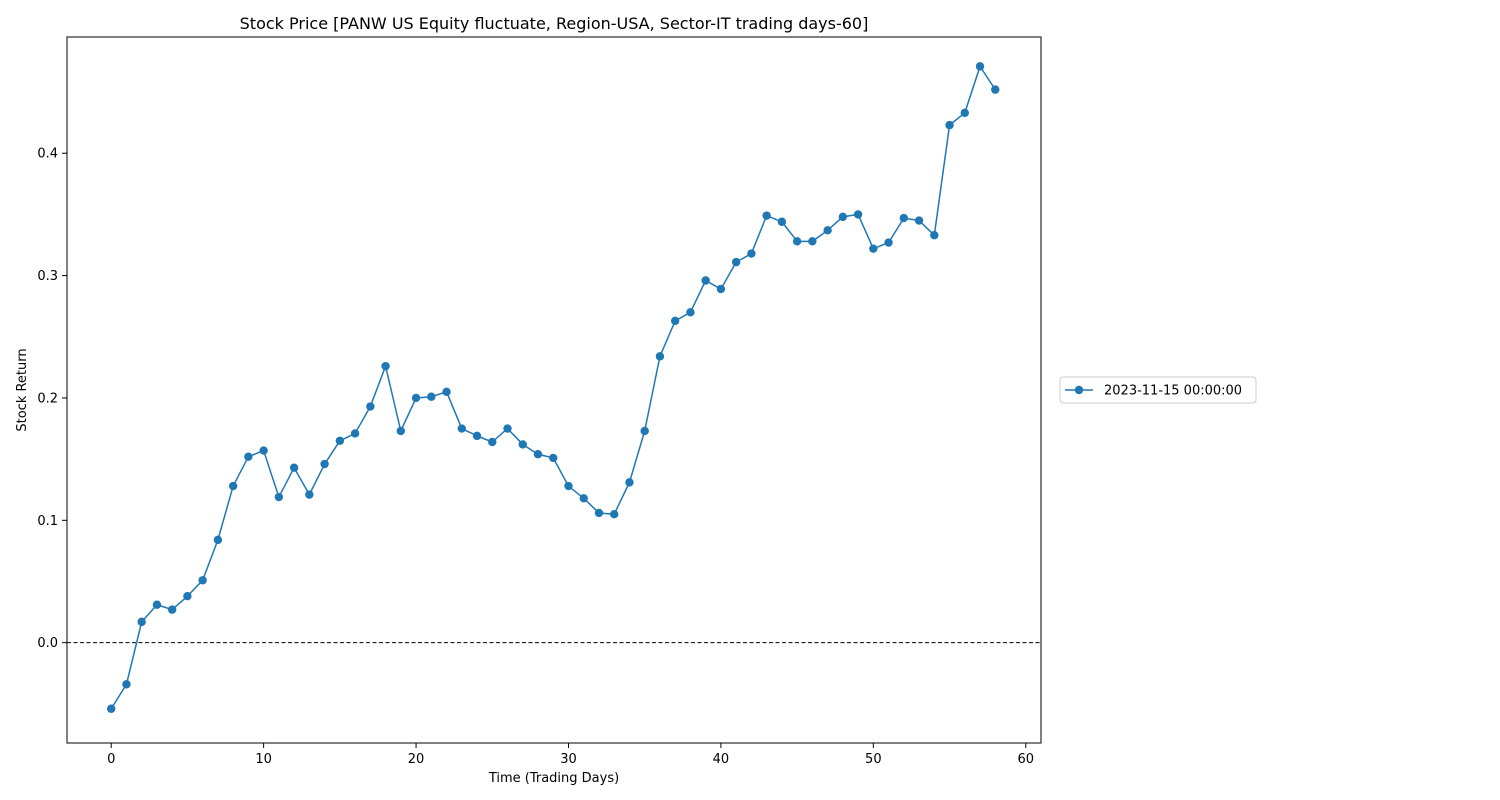  Describe the element at coordinates (416, 759) in the screenshot. I see `x-tick-label: 20` at that location.